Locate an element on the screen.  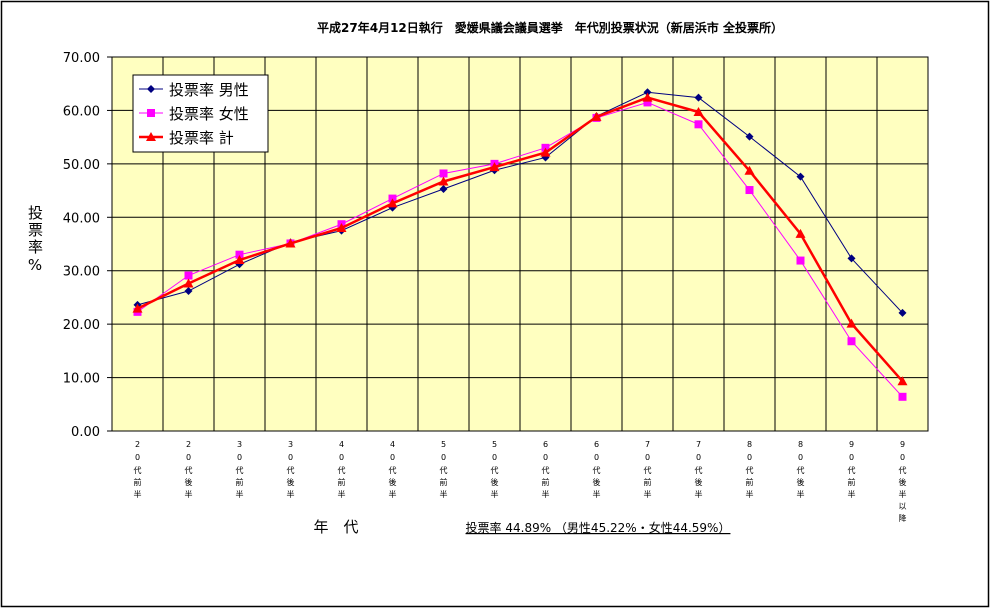
y-tick-label: 0.00 is located at coordinates (85, 432).